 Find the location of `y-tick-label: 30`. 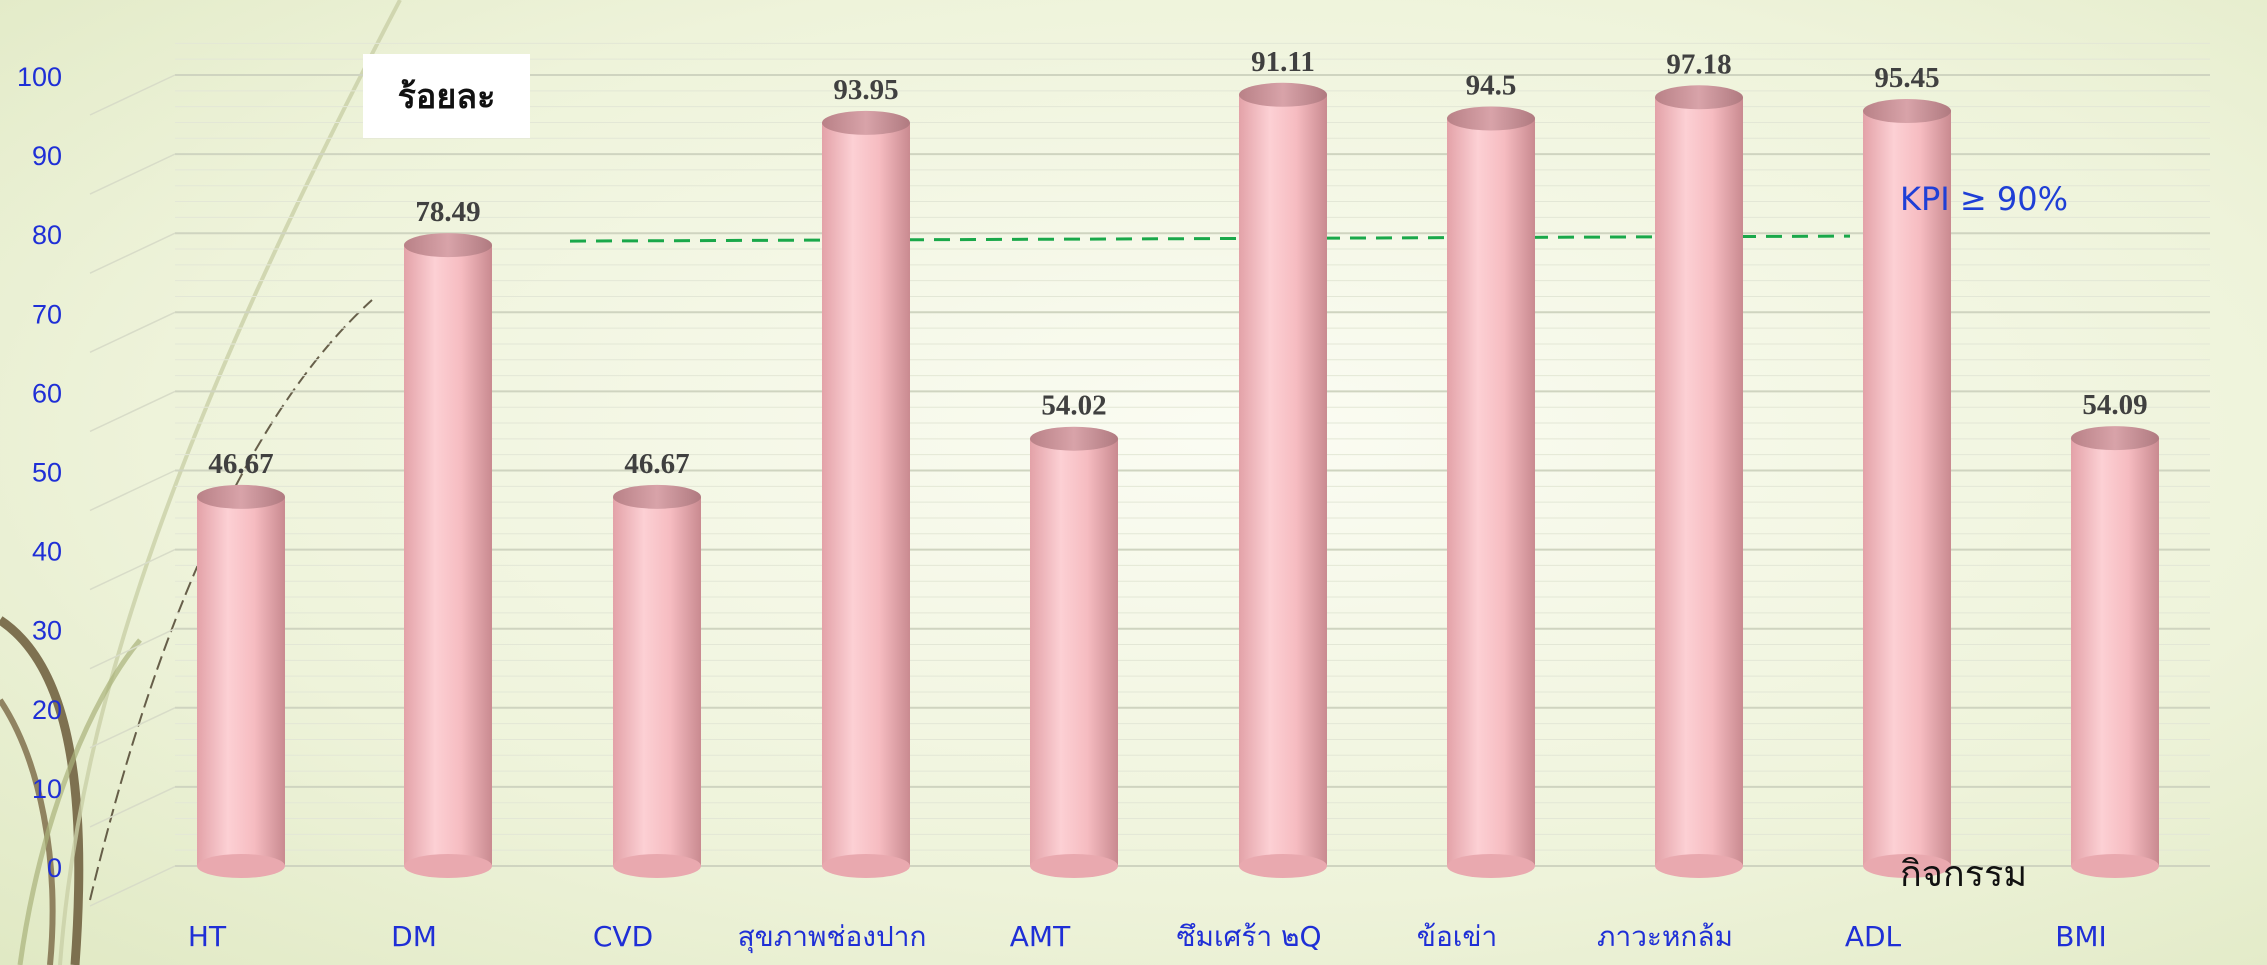

y-tick-label: 30 is located at coordinates (47, 631).